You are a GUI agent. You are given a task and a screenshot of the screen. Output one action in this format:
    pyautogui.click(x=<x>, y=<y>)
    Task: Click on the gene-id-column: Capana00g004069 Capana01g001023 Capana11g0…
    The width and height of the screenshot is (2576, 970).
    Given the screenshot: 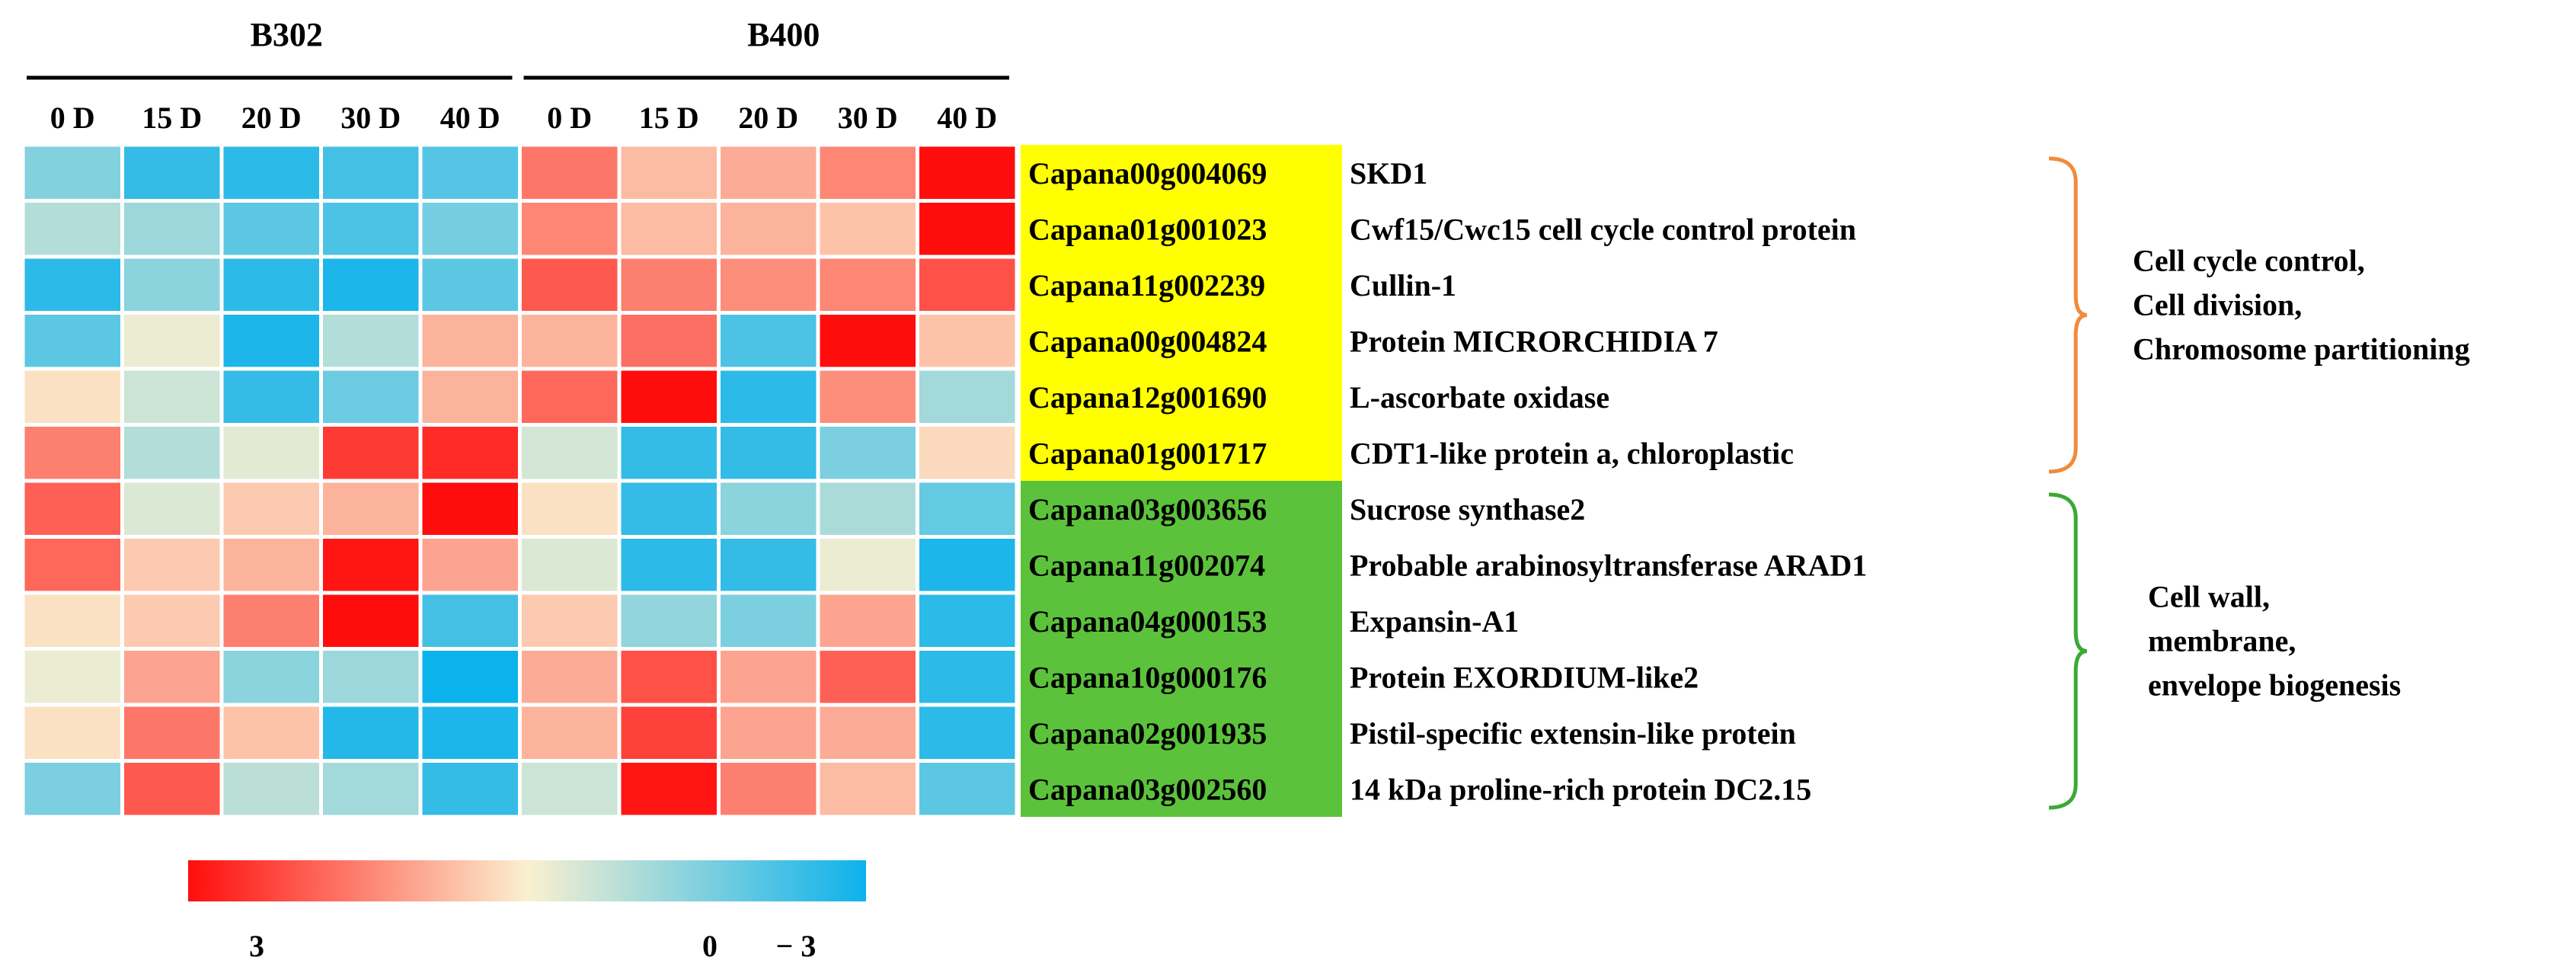 What is the action you would take?
    pyautogui.click(x=1181, y=481)
    